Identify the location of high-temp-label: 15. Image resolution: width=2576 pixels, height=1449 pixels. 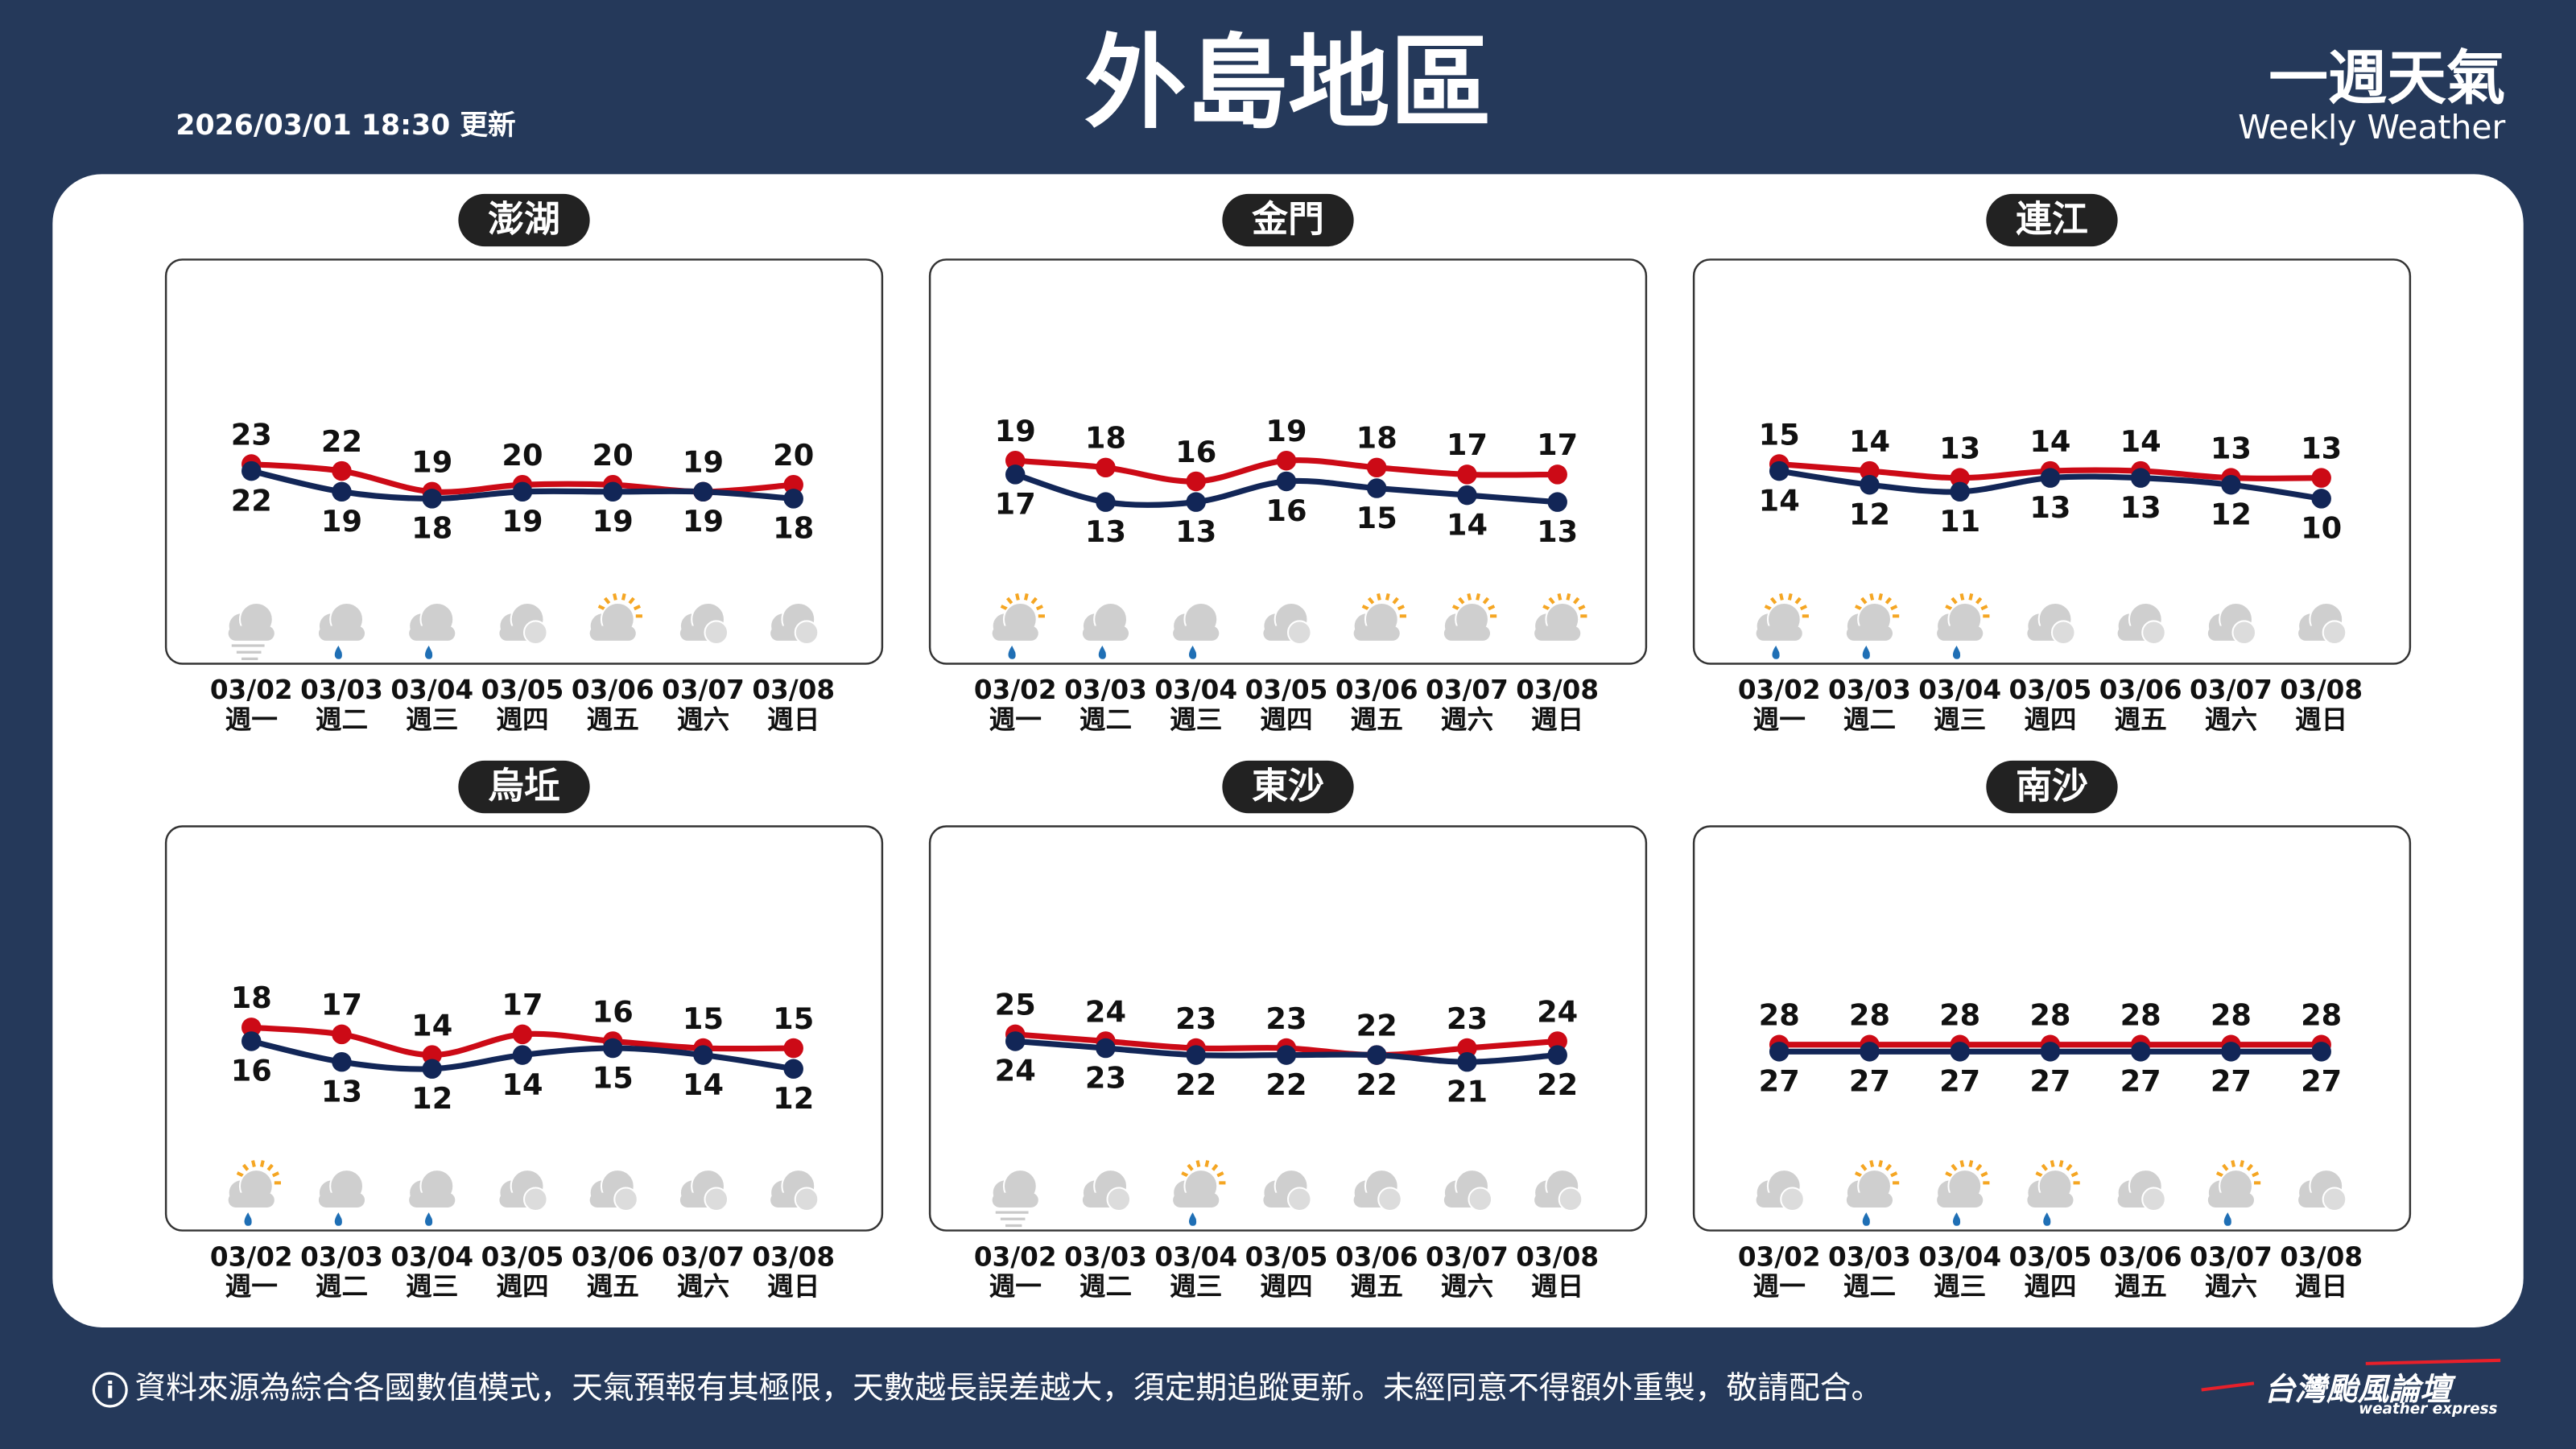
(1779, 434).